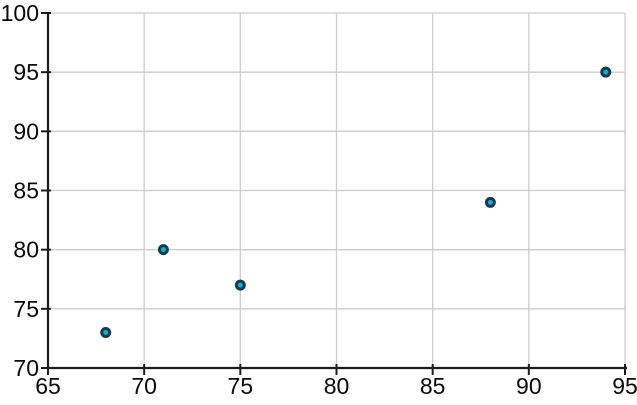 The width and height of the screenshot is (637, 405). Describe the element at coordinates (26, 191) in the screenshot. I see `y-tick-label: 85` at that location.